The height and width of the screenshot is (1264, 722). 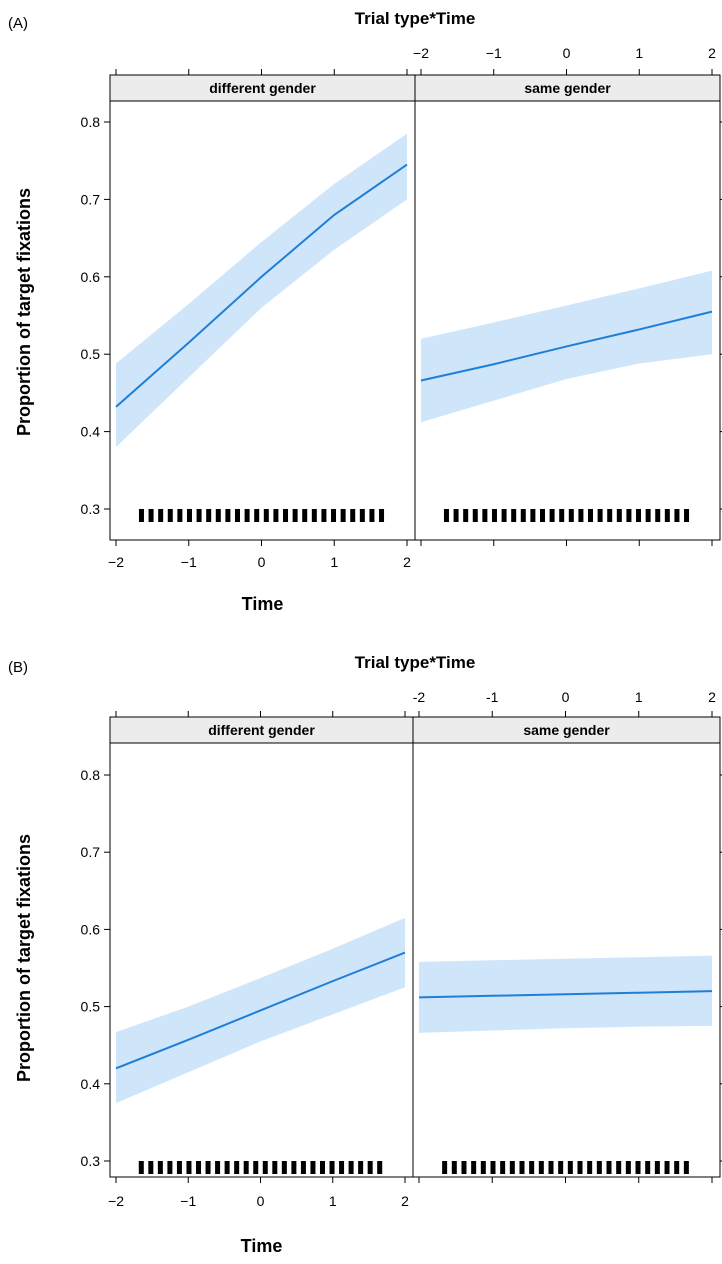 What do you see at coordinates (405, 1201) in the screenshot?
I see `x-tick-label: 2` at bounding box center [405, 1201].